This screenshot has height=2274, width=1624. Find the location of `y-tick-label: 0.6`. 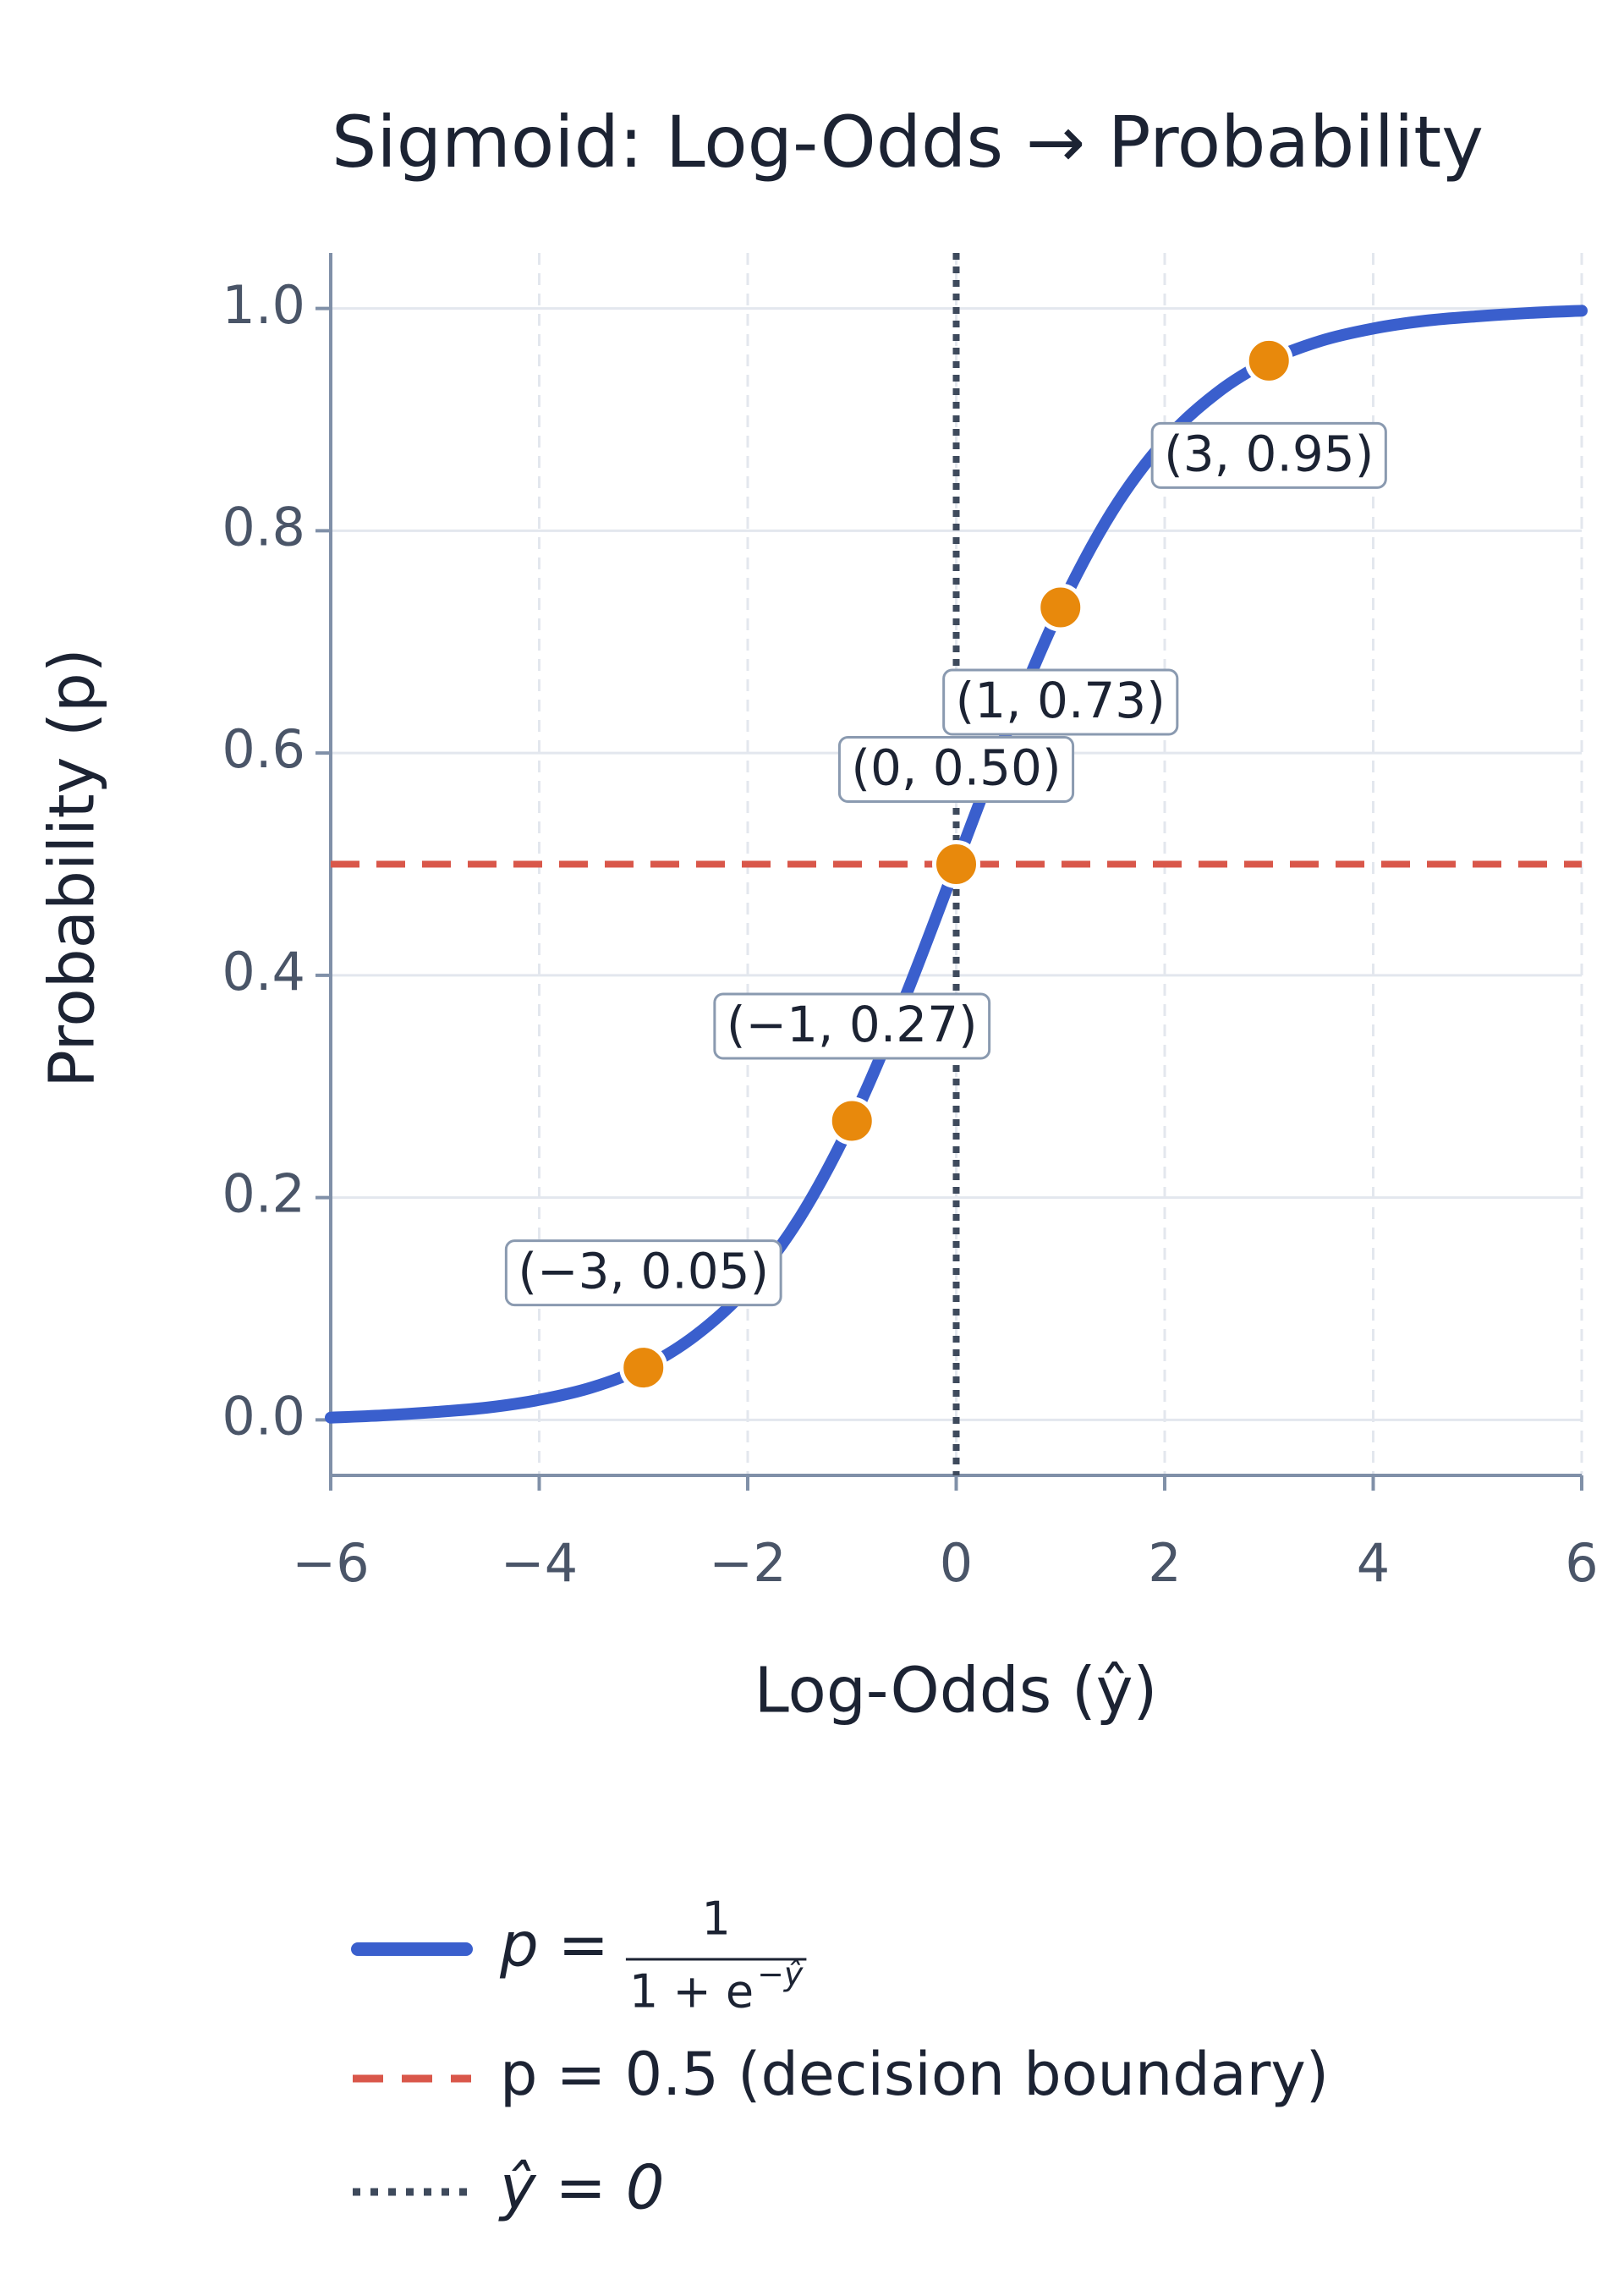

y-tick-label: 0.6 is located at coordinates (264, 749).